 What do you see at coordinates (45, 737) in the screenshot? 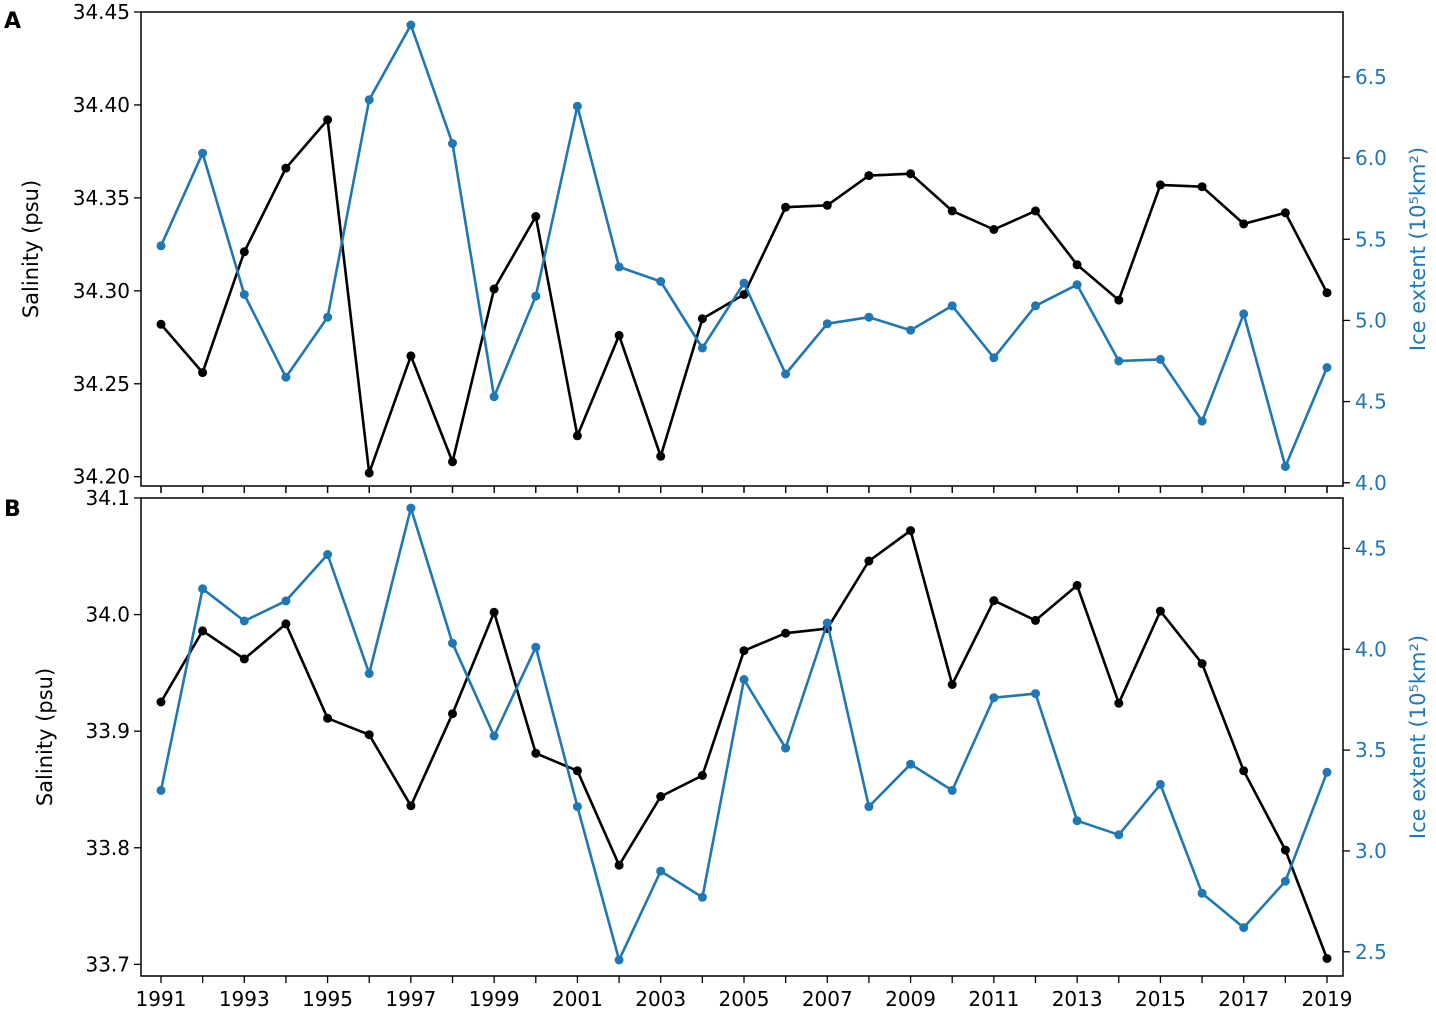
I see `y-left-axis-label: Salinity (psu)` at bounding box center [45, 737].